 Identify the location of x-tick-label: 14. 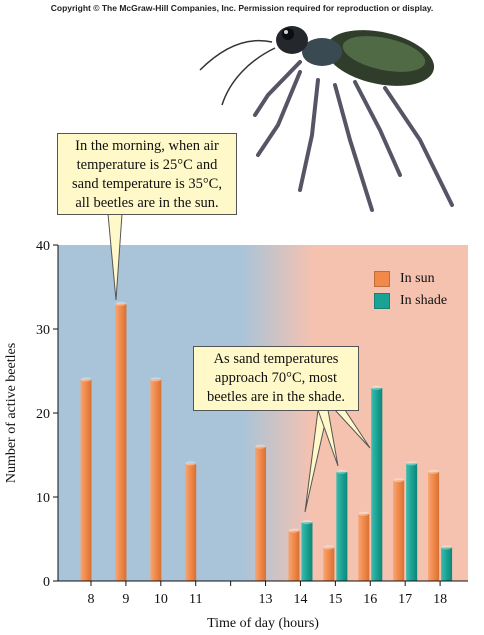
(300, 599).